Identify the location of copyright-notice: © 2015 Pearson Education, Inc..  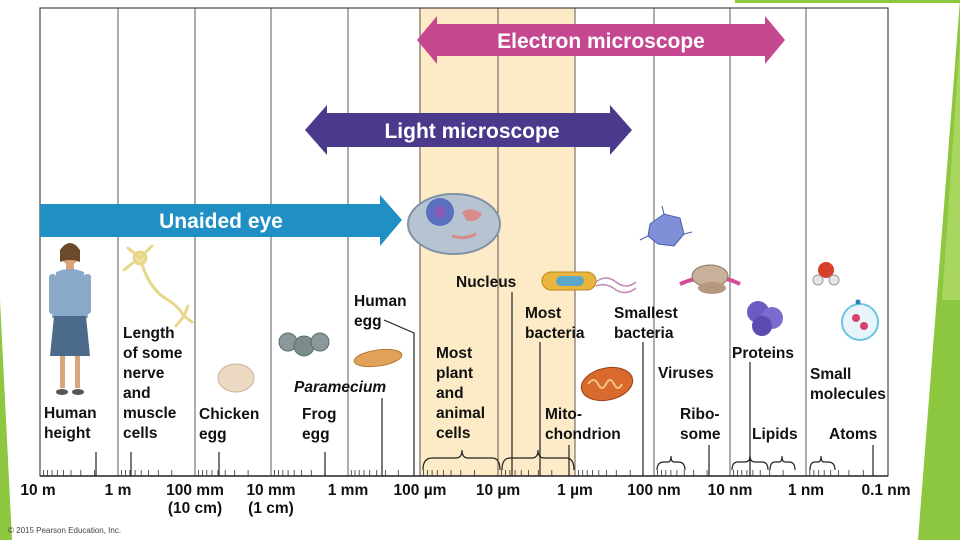
(65, 530).